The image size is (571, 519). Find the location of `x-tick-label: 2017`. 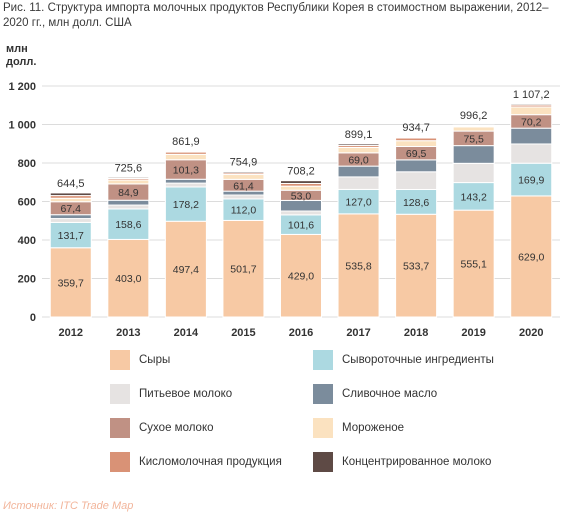

x-tick-label: 2017 is located at coordinates (358, 333).